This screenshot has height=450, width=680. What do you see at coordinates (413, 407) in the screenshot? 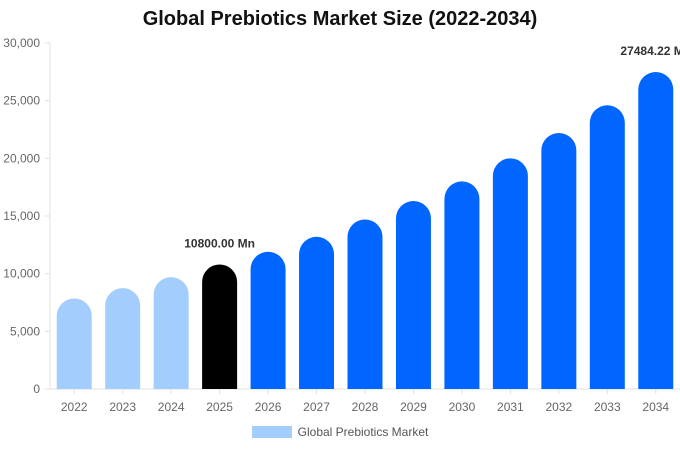
I see `x-tick-label: 2029` at bounding box center [413, 407].